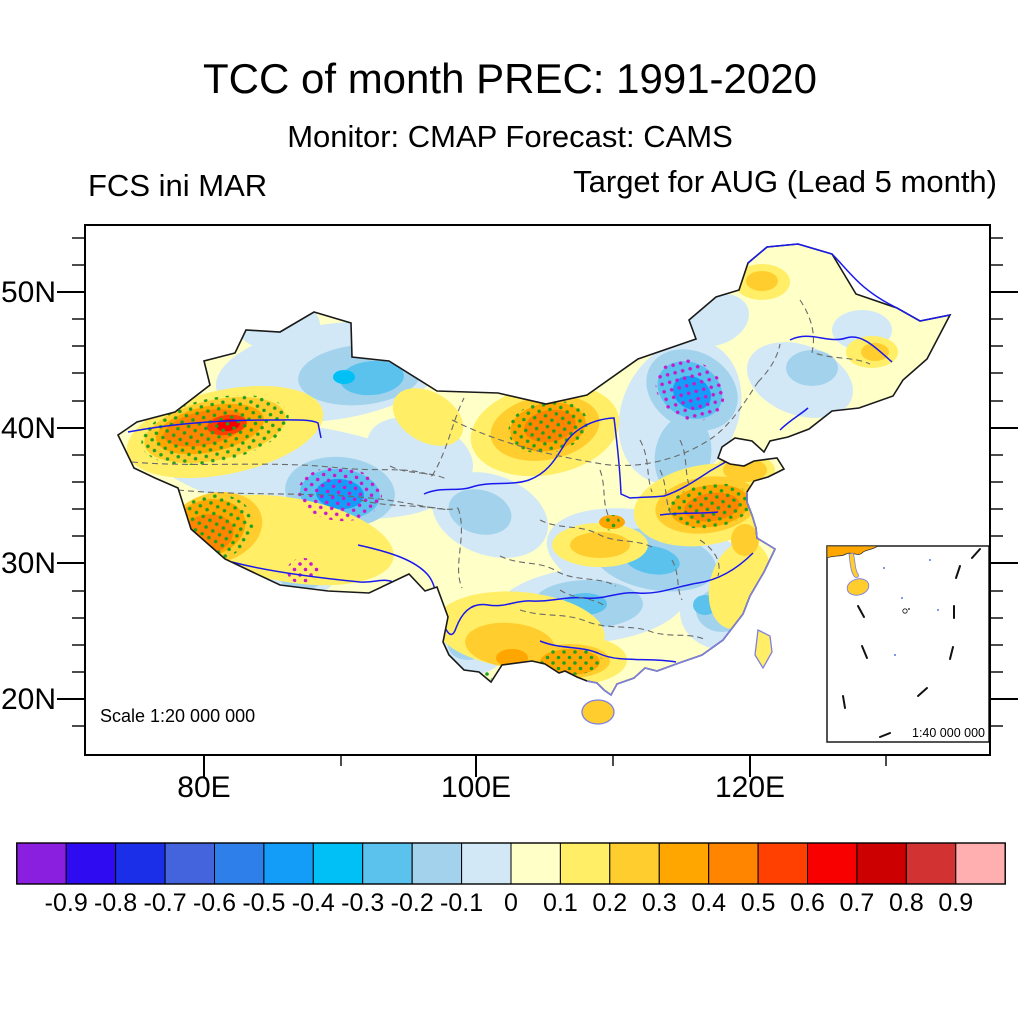 The height and width of the screenshot is (1024, 1024). What do you see at coordinates (609, 903) in the screenshot?
I see `colorbar-tick-label: 0.2` at bounding box center [609, 903].